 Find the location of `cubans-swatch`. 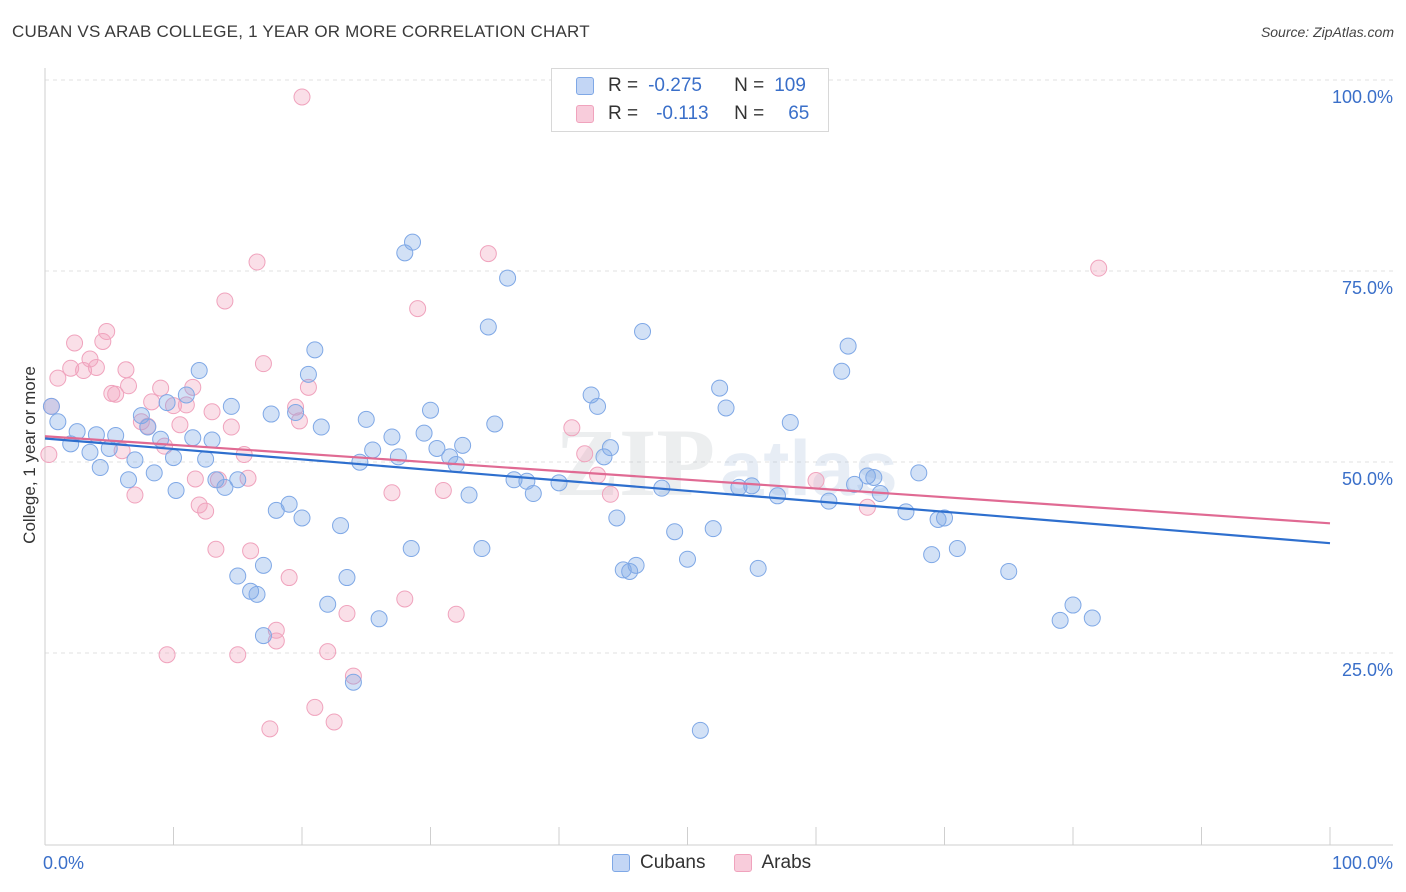

cubans-swatch is located at coordinates (621, 863).